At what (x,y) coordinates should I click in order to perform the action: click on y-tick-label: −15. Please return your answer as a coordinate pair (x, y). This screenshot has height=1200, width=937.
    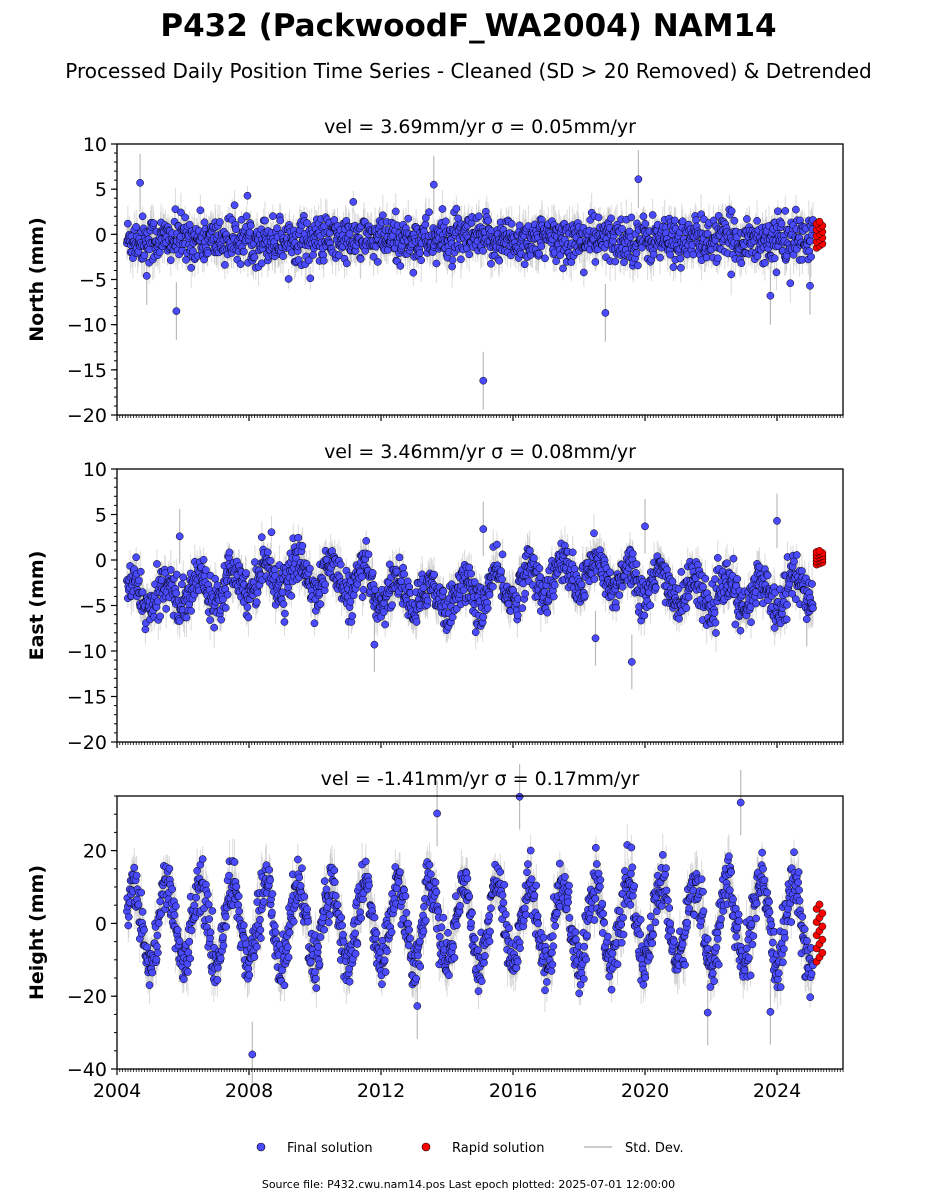
    Looking at the image, I should click on (87, 371).